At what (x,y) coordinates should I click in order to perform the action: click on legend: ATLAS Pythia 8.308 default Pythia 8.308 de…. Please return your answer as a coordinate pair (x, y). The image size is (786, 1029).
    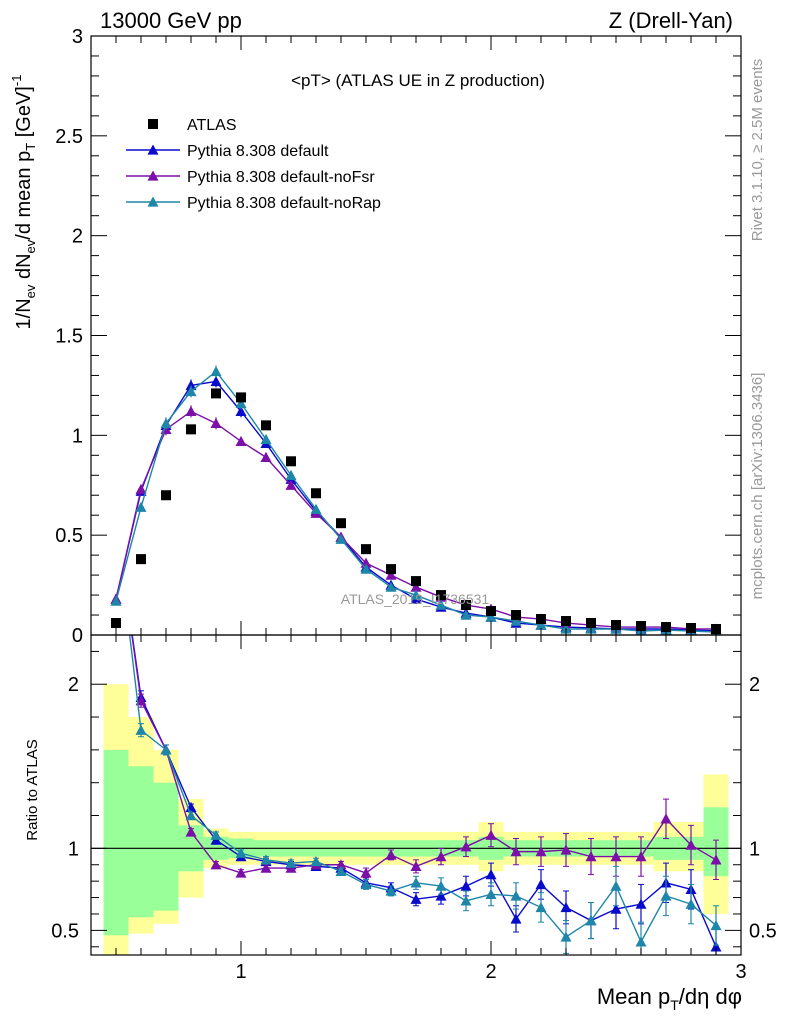
    Looking at the image, I should click on (253, 164).